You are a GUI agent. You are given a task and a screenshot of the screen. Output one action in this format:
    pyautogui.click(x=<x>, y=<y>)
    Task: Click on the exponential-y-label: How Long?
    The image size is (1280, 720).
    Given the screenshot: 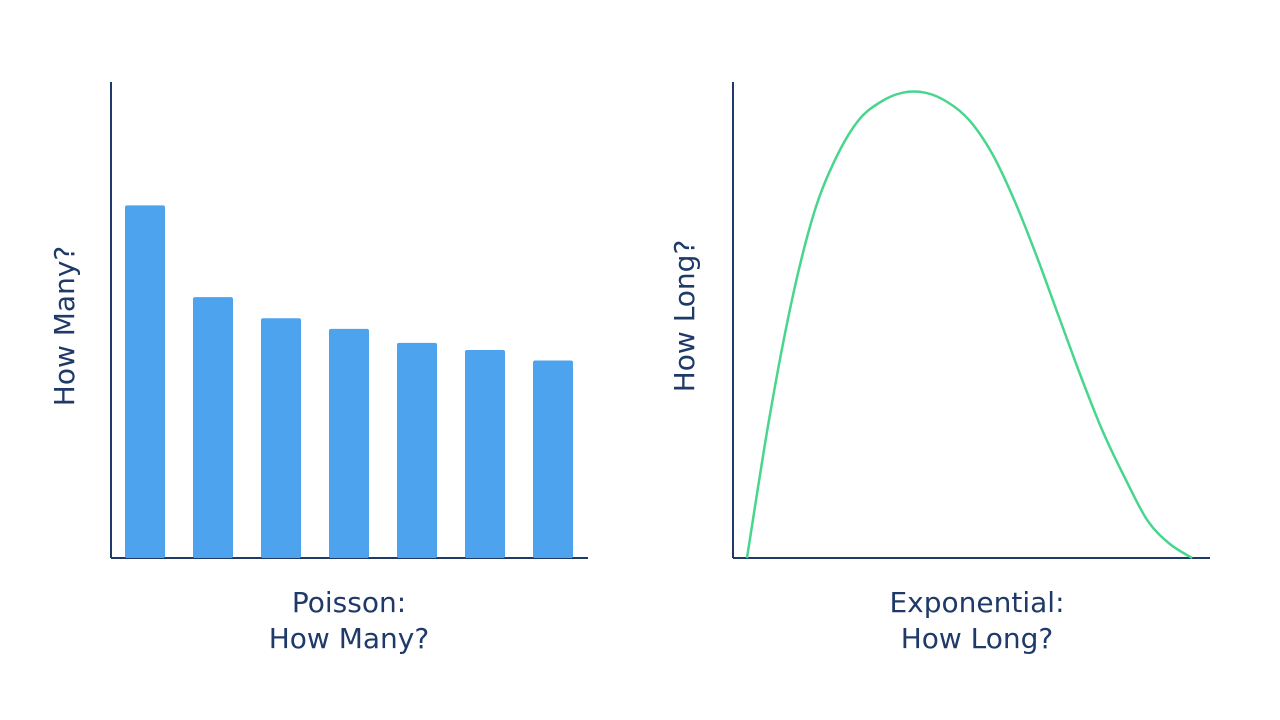 What is the action you would take?
    pyautogui.click(x=684, y=316)
    